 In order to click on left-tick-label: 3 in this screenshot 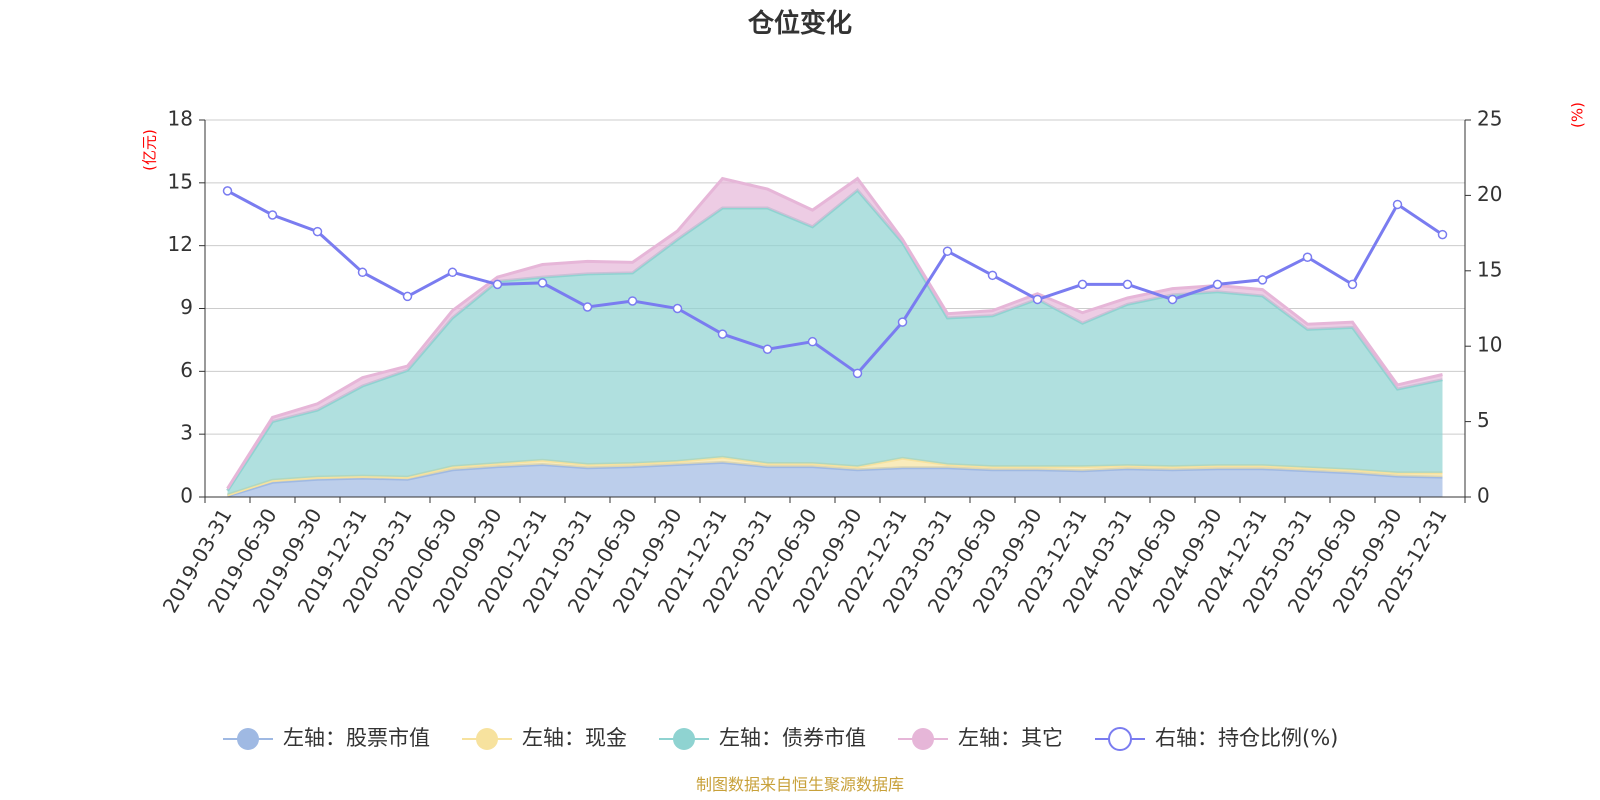, I will do `click(186, 433)`.